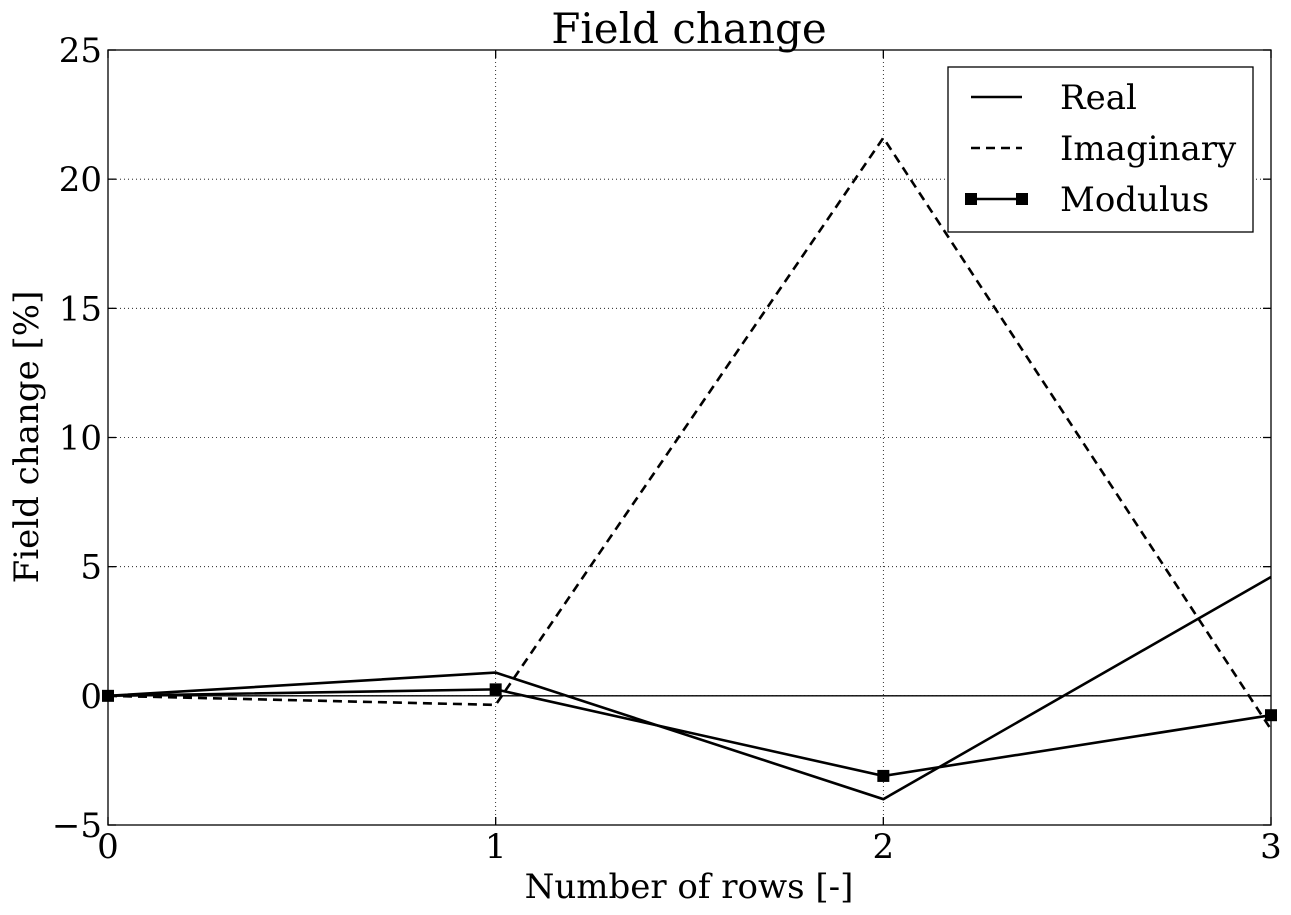 The width and height of the screenshot is (1291, 915). I want to click on y-tick-label: 25, so click(80, 51).